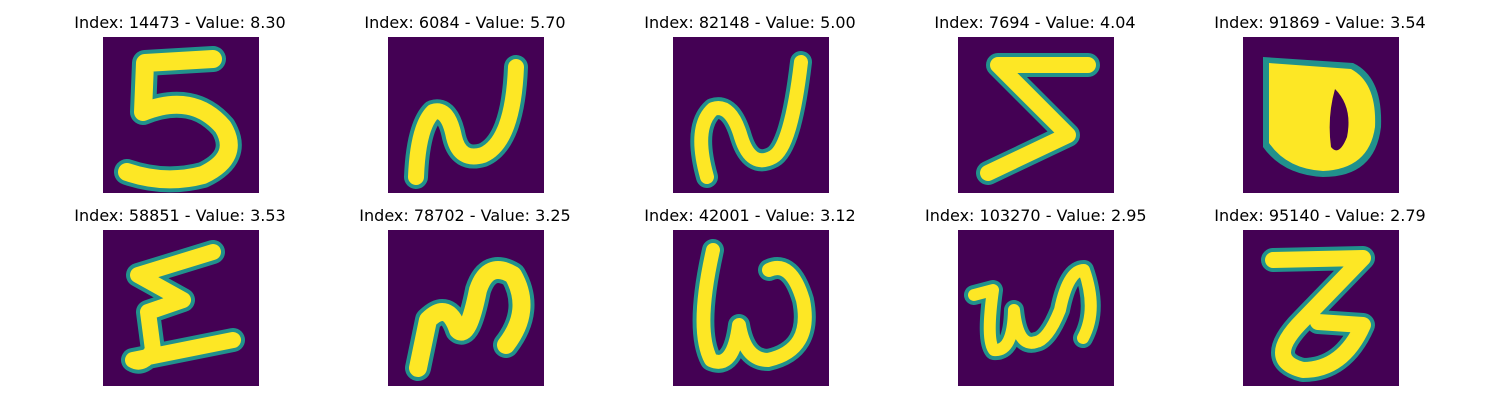 The image size is (1500, 400). What do you see at coordinates (1321, 308) in the screenshot?
I see `digit-image-z` at bounding box center [1321, 308].